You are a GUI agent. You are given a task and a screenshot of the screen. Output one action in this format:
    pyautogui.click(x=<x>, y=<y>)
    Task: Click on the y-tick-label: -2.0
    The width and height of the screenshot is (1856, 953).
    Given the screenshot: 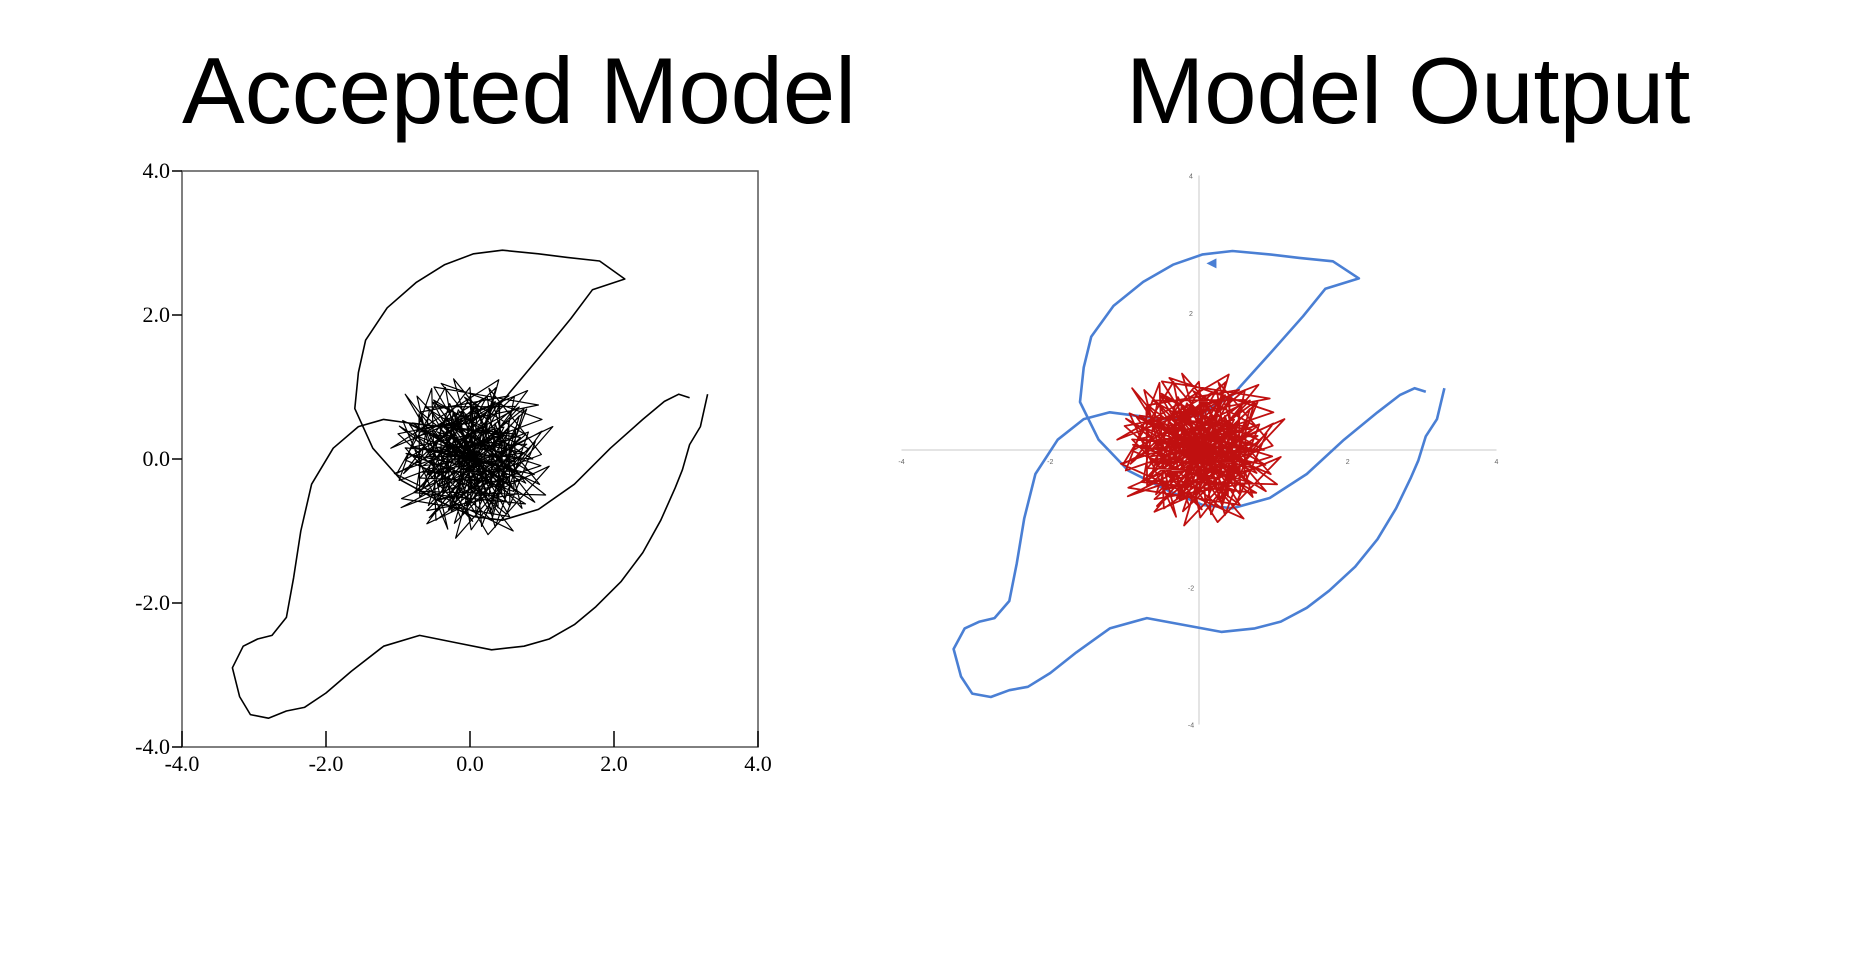 What is the action you would take?
    pyautogui.click(x=152, y=602)
    